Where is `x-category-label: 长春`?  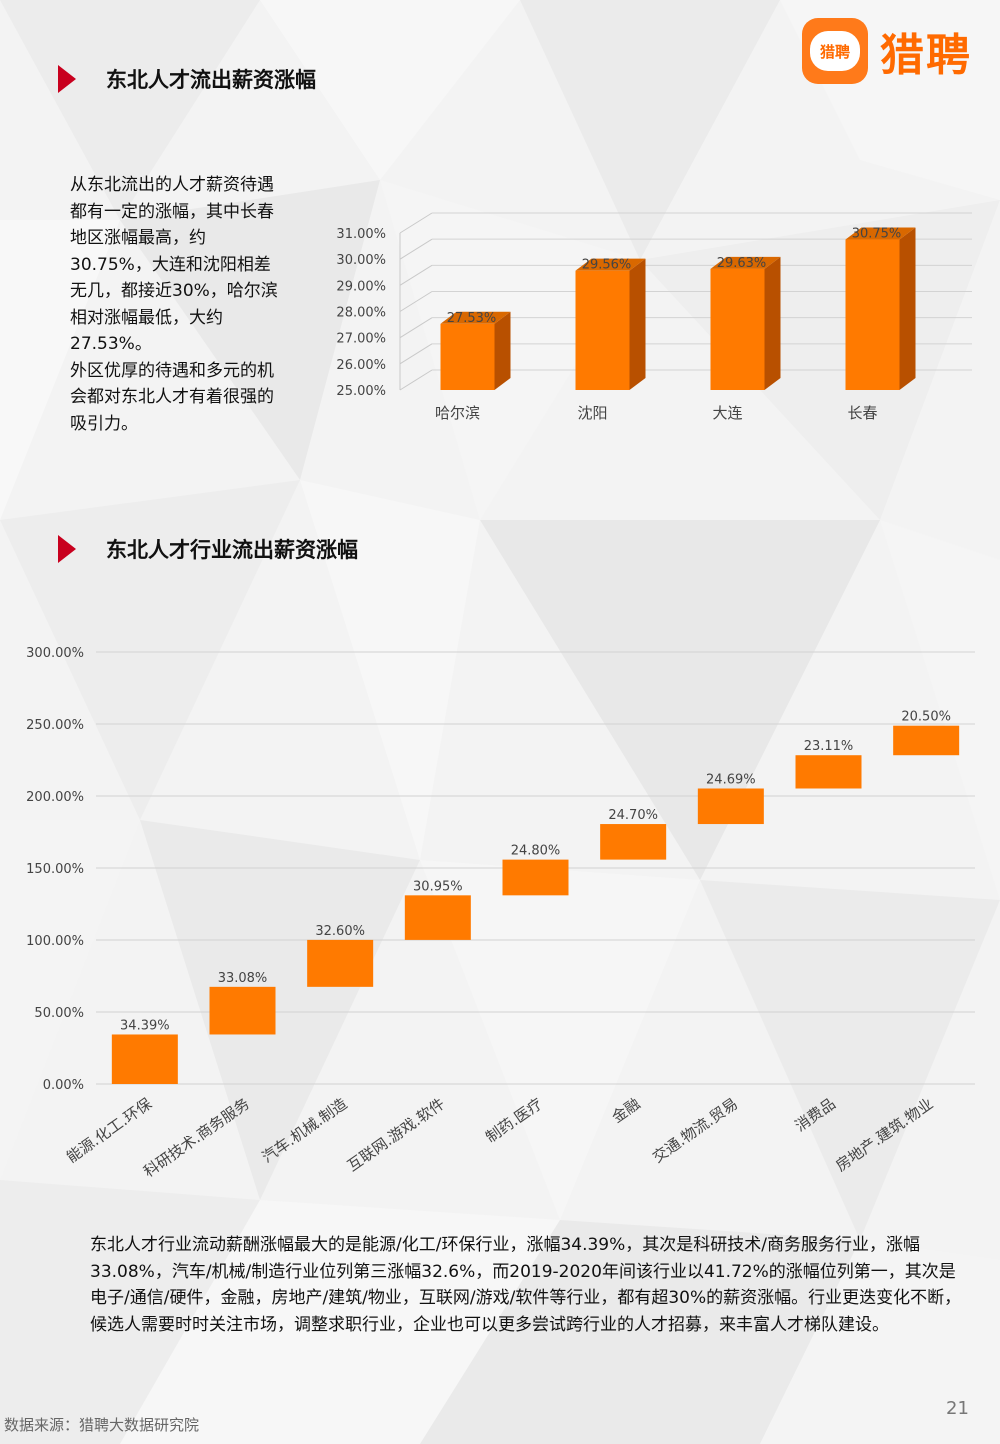 x-category-label: 长春 is located at coordinates (862, 413).